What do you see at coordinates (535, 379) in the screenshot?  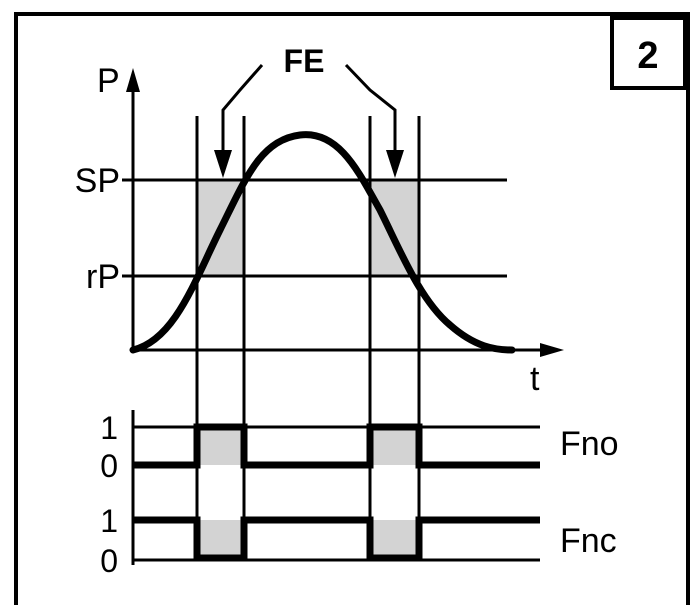 I see `t-axis-label: t` at bounding box center [535, 379].